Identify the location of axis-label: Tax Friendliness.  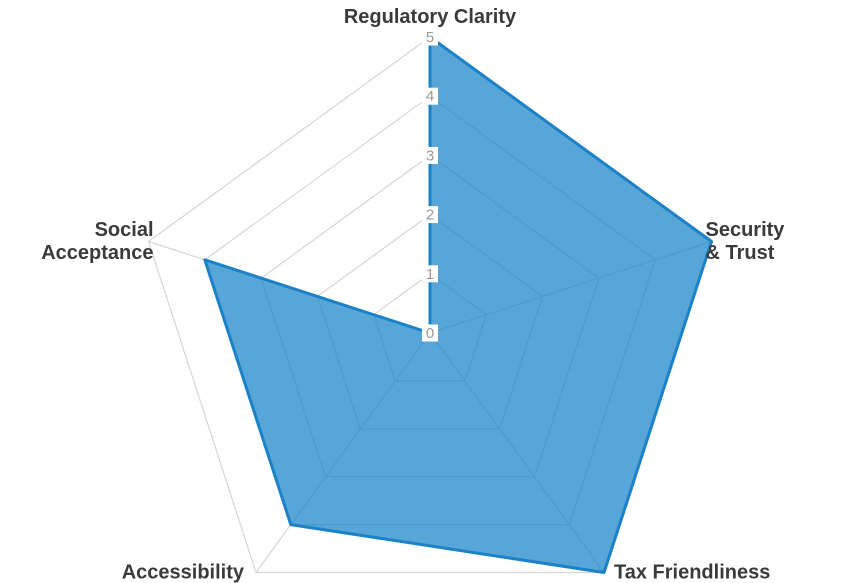
(692, 572).